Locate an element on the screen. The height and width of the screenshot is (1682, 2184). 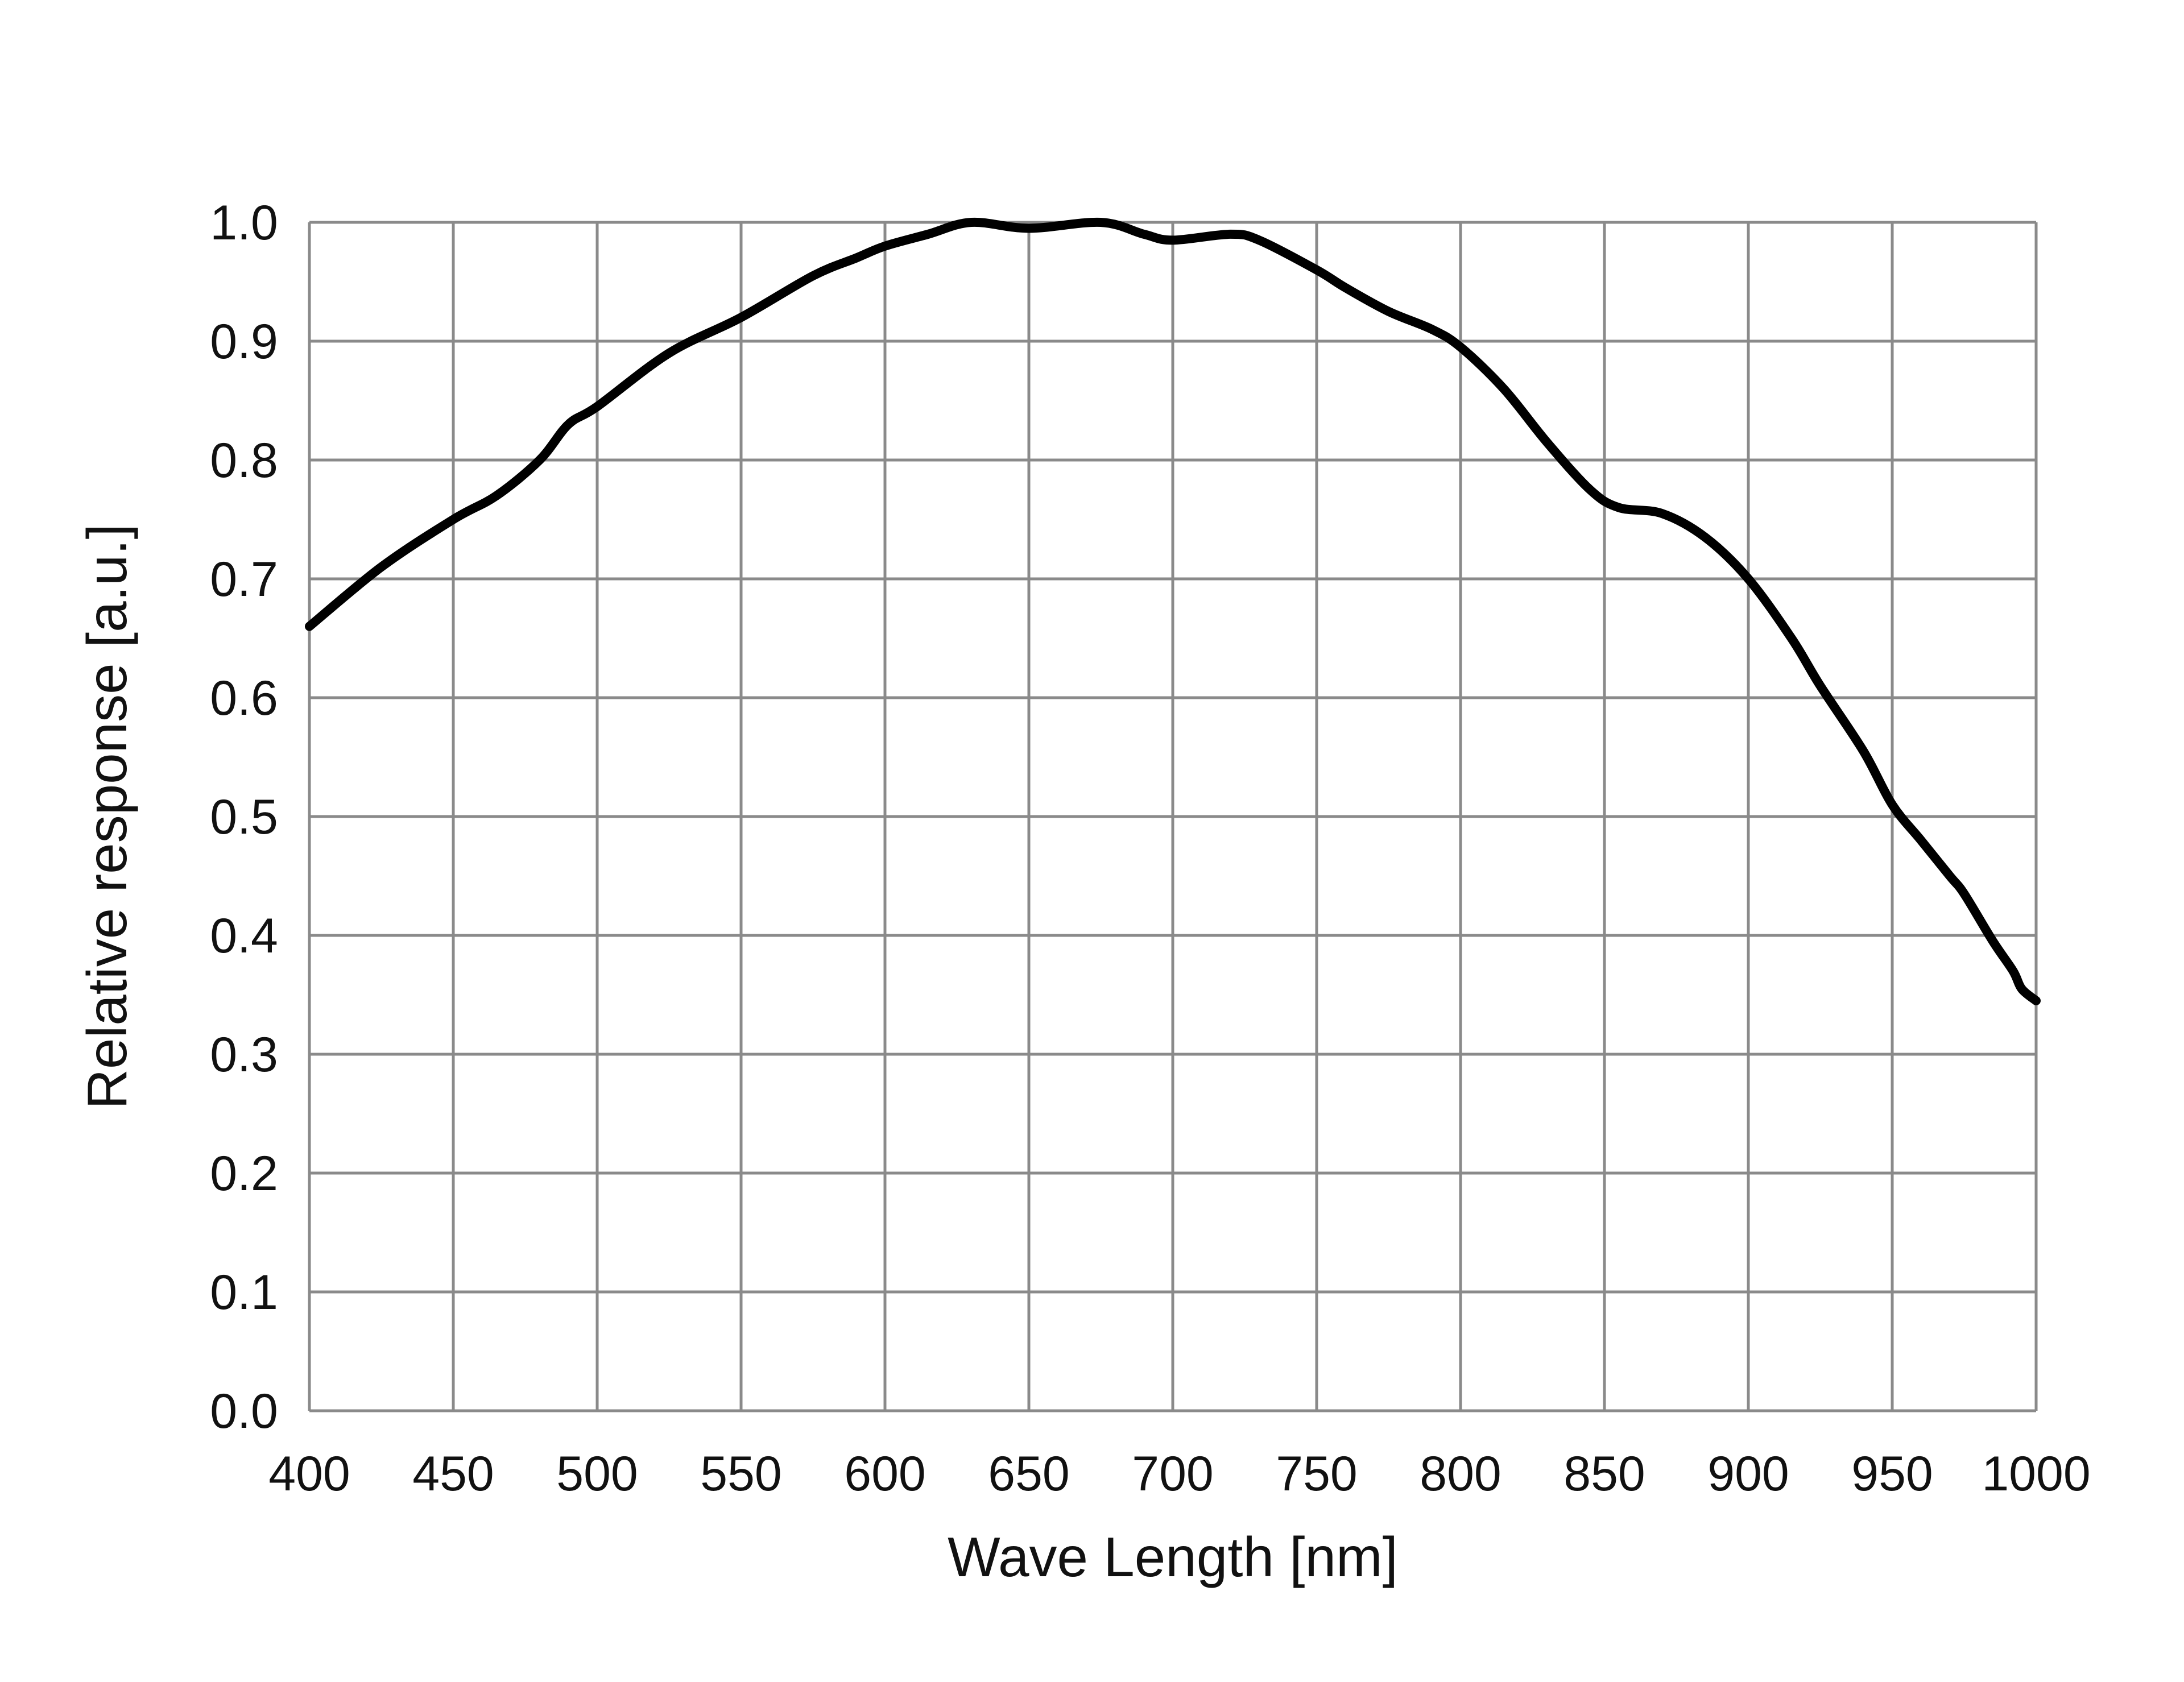
x-tick-label: 450 is located at coordinates (453, 1474).